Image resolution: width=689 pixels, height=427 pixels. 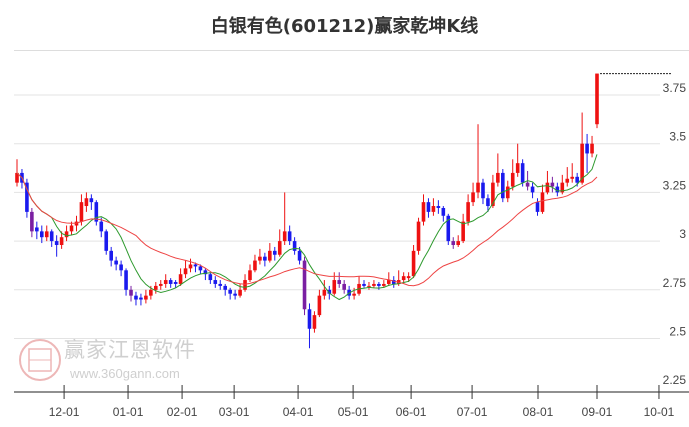 What do you see at coordinates (351, 50) in the screenshot?
I see `header-divider` at bounding box center [351, 50].